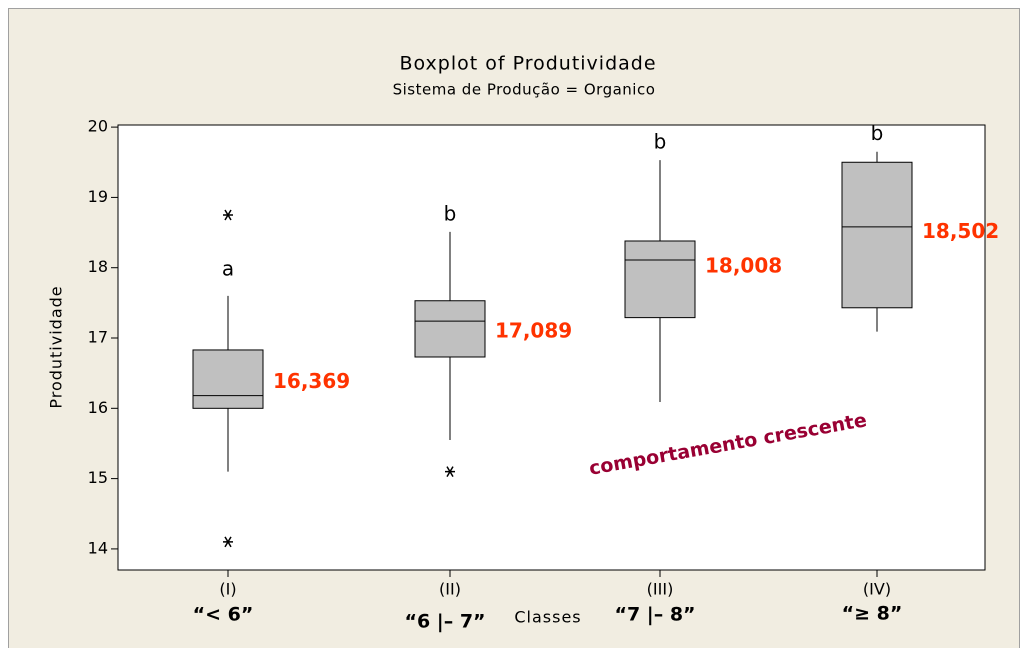 Image resolution: width=1020 pixels, height=648 pixels. I want to click on y-tick-label: 15, so click(98, 477).